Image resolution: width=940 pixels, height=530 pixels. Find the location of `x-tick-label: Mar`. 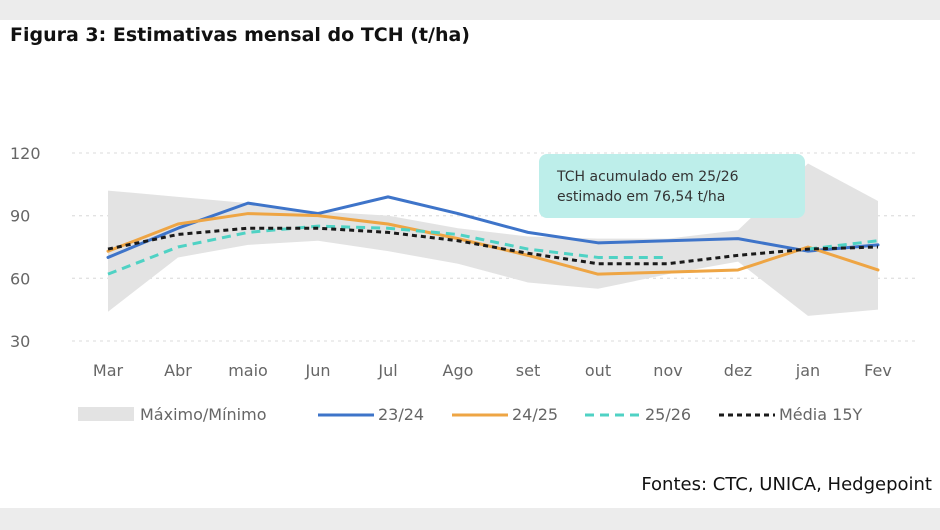

x-tick-label: Mar is located at coordinates (108, 370).